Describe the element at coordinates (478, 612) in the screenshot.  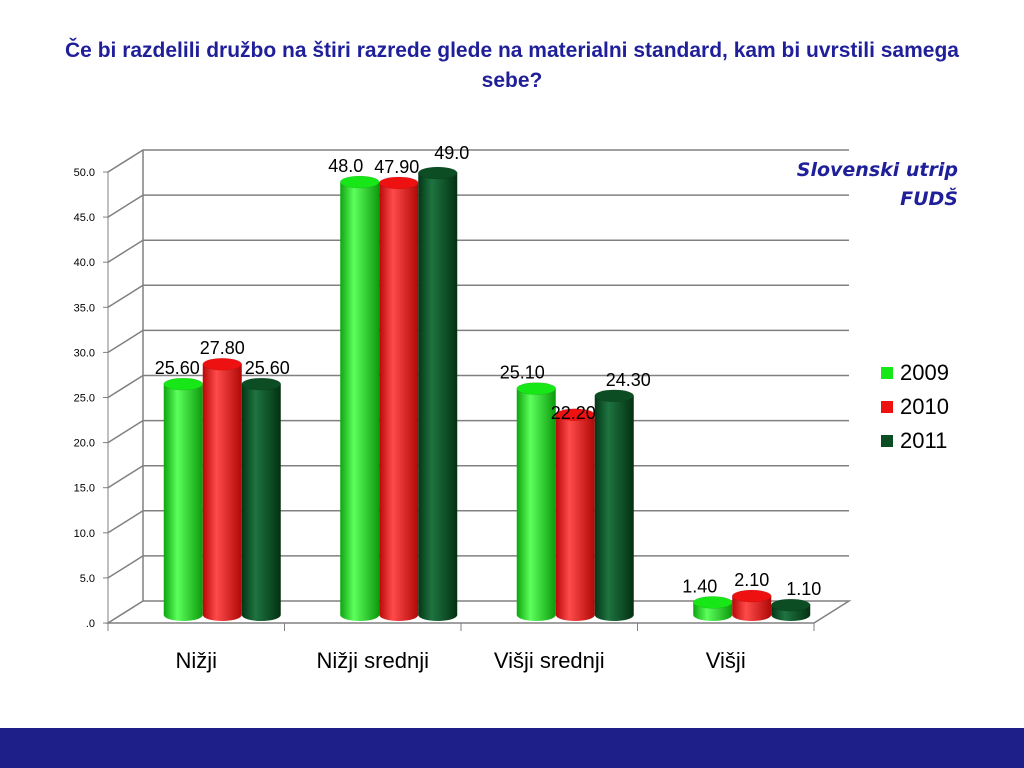
I see `chart-floor` at that location.